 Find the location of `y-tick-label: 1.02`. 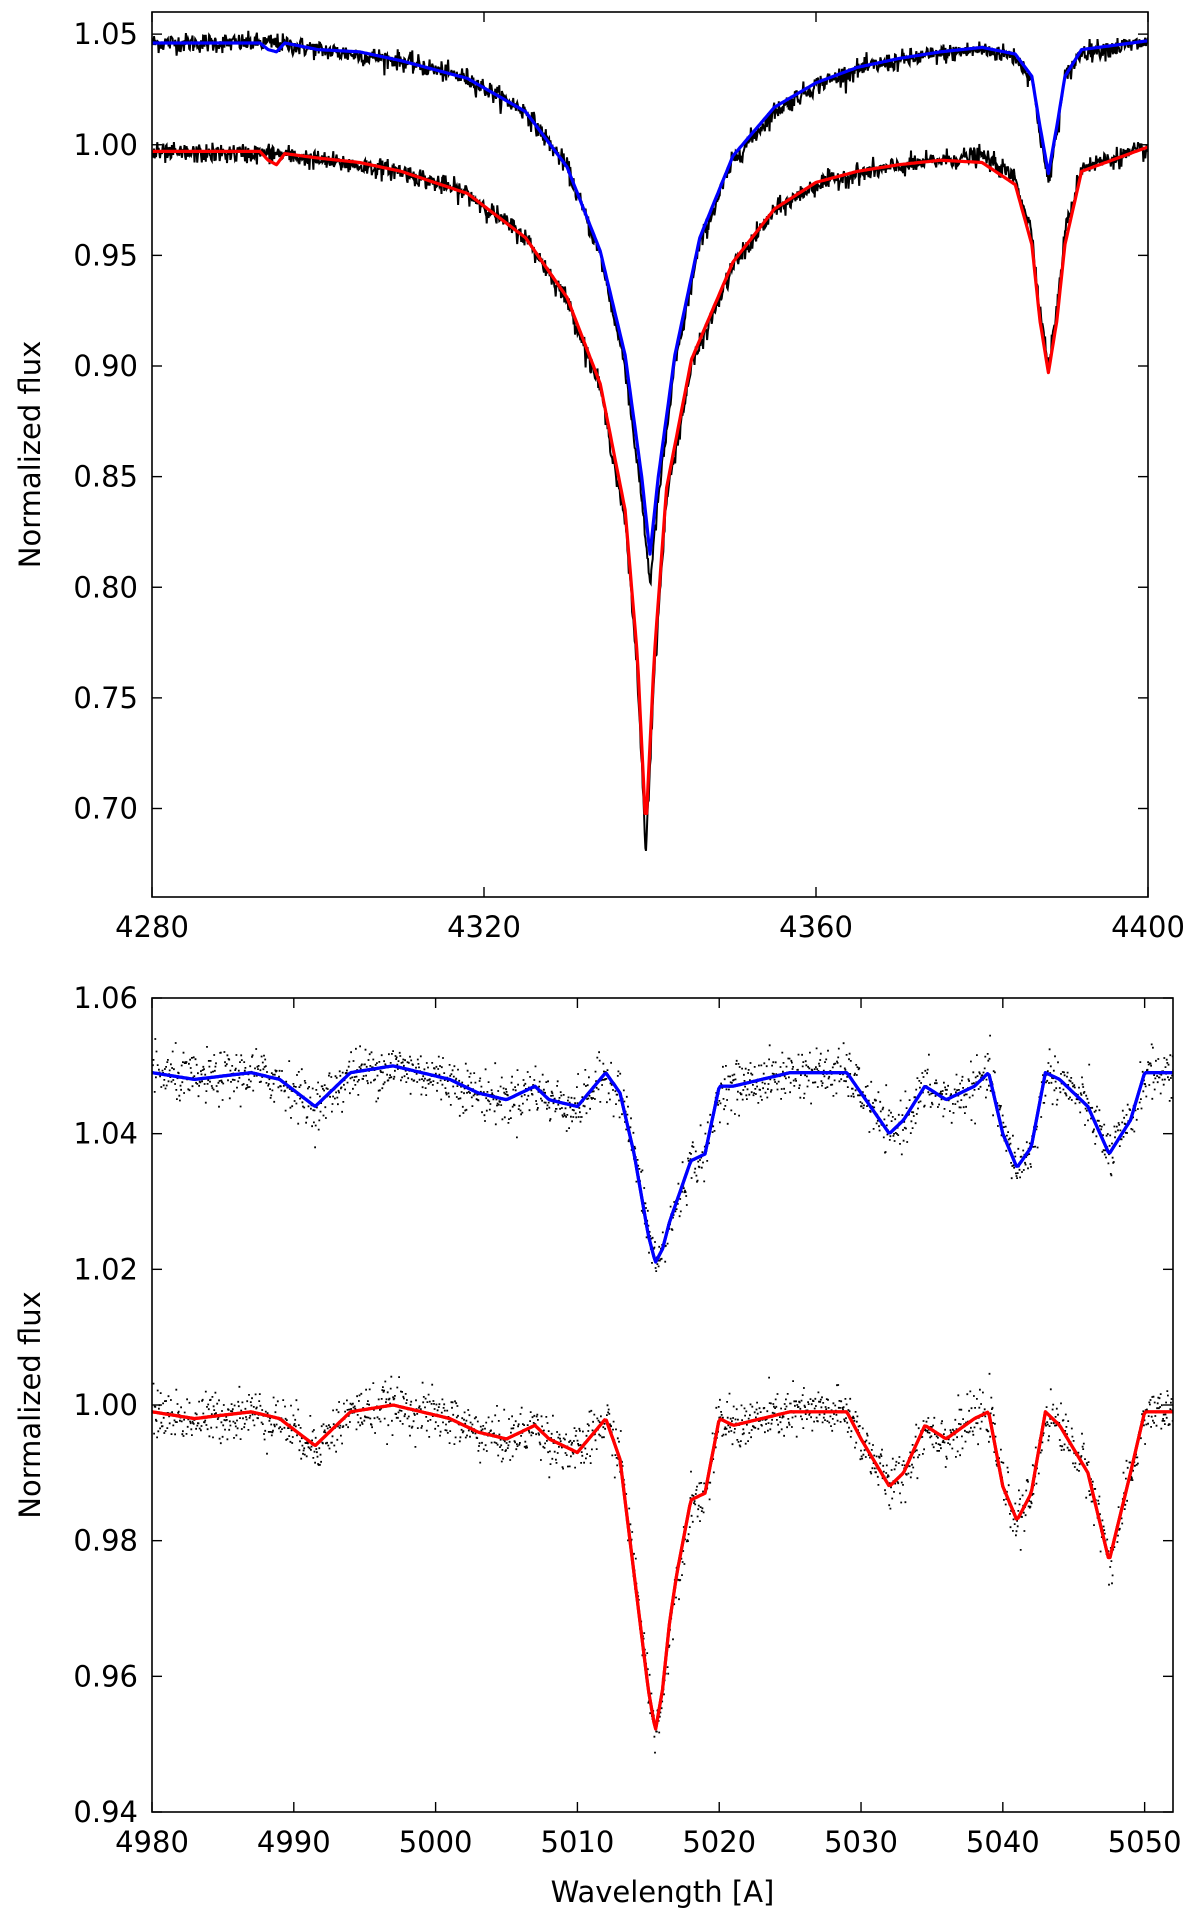

y-tick-label: 1.02 is located at coordinates (105, 1269).